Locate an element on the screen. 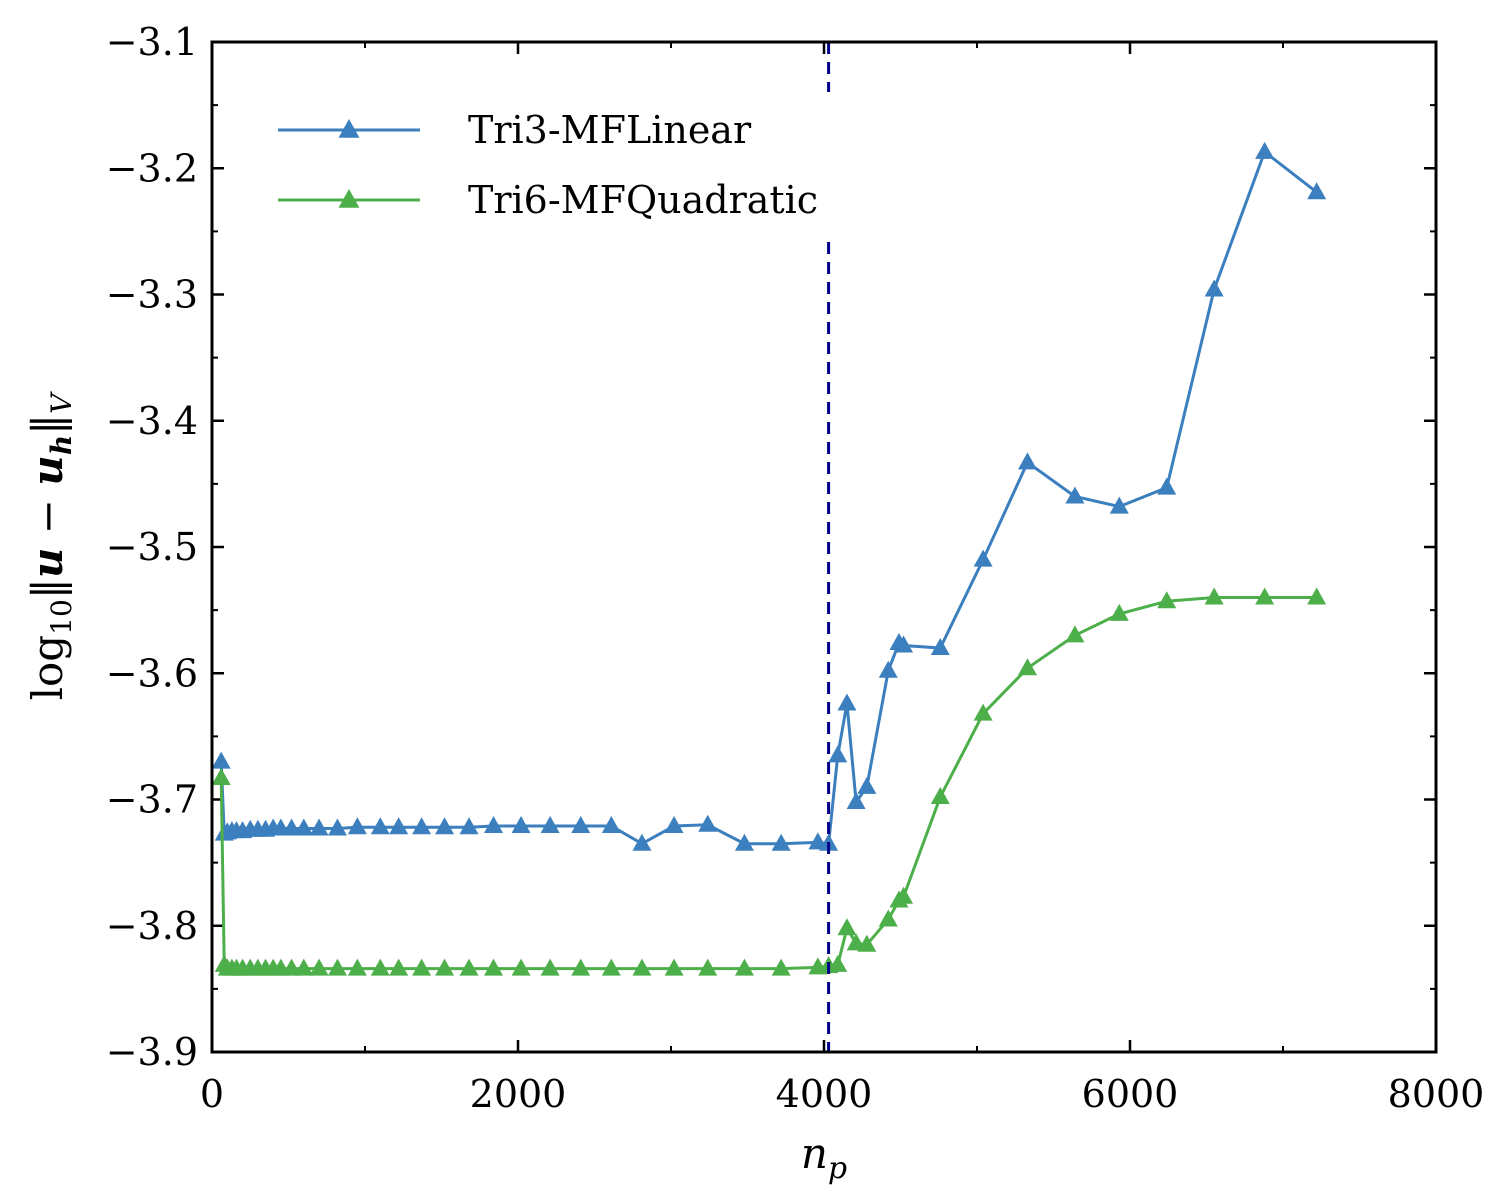 The height and width of the screenshot is (1200, 1500). y-axis-label-log: log is located at coordinates (47, 668).